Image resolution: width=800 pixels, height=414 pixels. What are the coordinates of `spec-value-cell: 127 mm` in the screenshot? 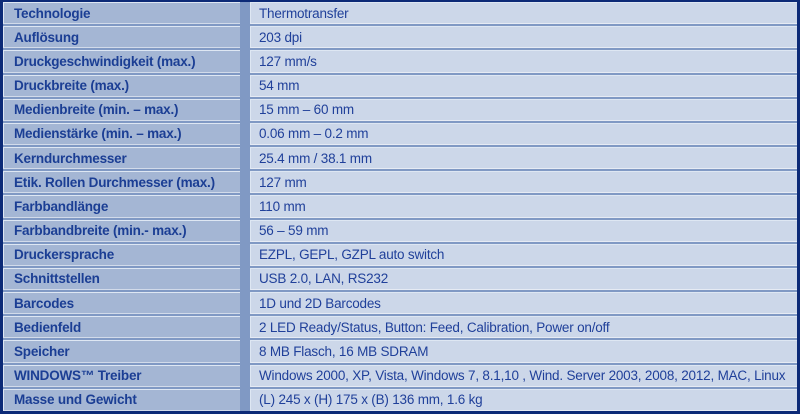 It's located at (523, 182).